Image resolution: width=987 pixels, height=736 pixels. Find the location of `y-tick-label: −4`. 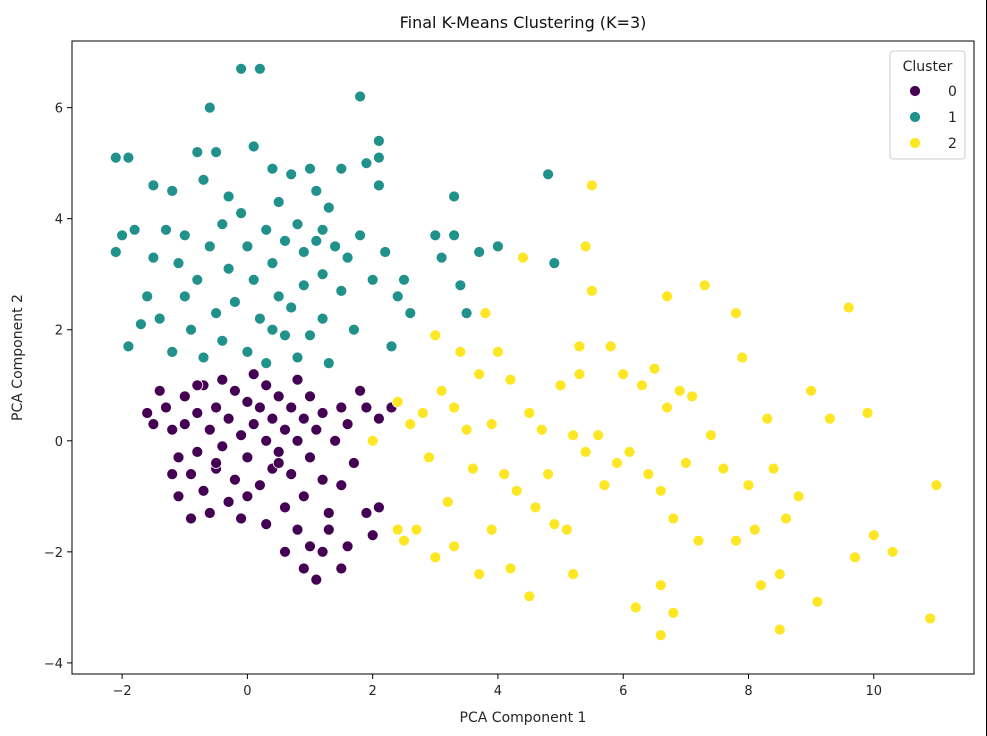

y-tick-label: −4 is located at coordinates (53, 664).